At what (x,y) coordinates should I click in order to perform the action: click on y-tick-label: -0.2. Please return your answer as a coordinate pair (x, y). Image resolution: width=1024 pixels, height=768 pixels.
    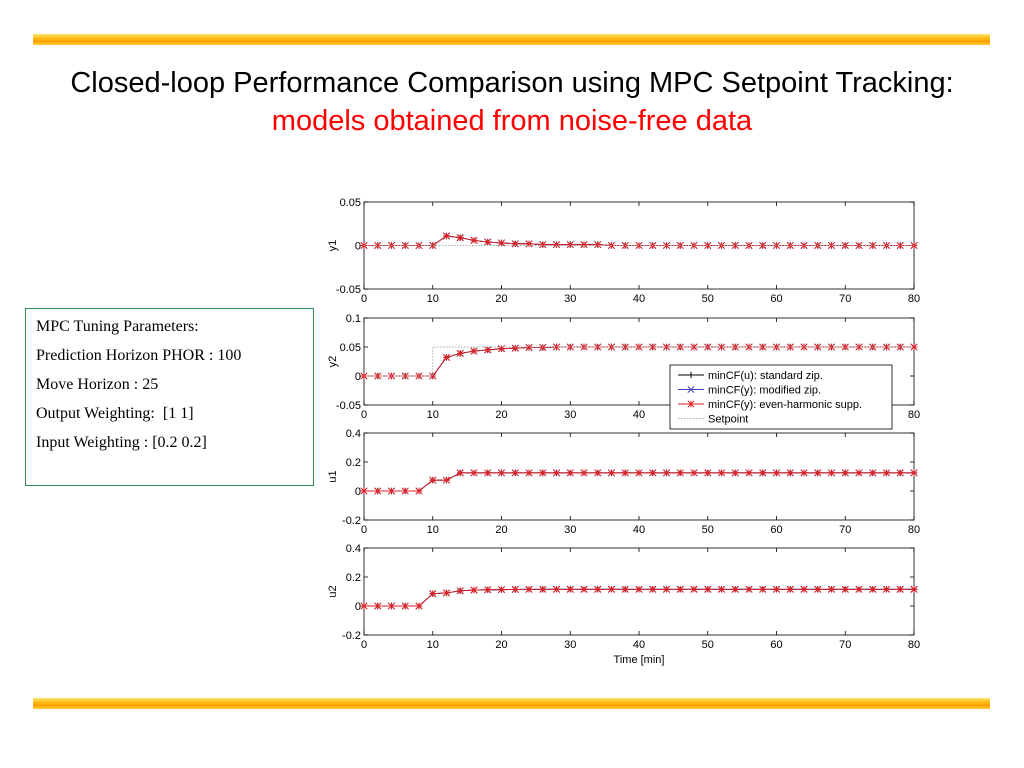
    Looking at the image, I should click on (351, 636).